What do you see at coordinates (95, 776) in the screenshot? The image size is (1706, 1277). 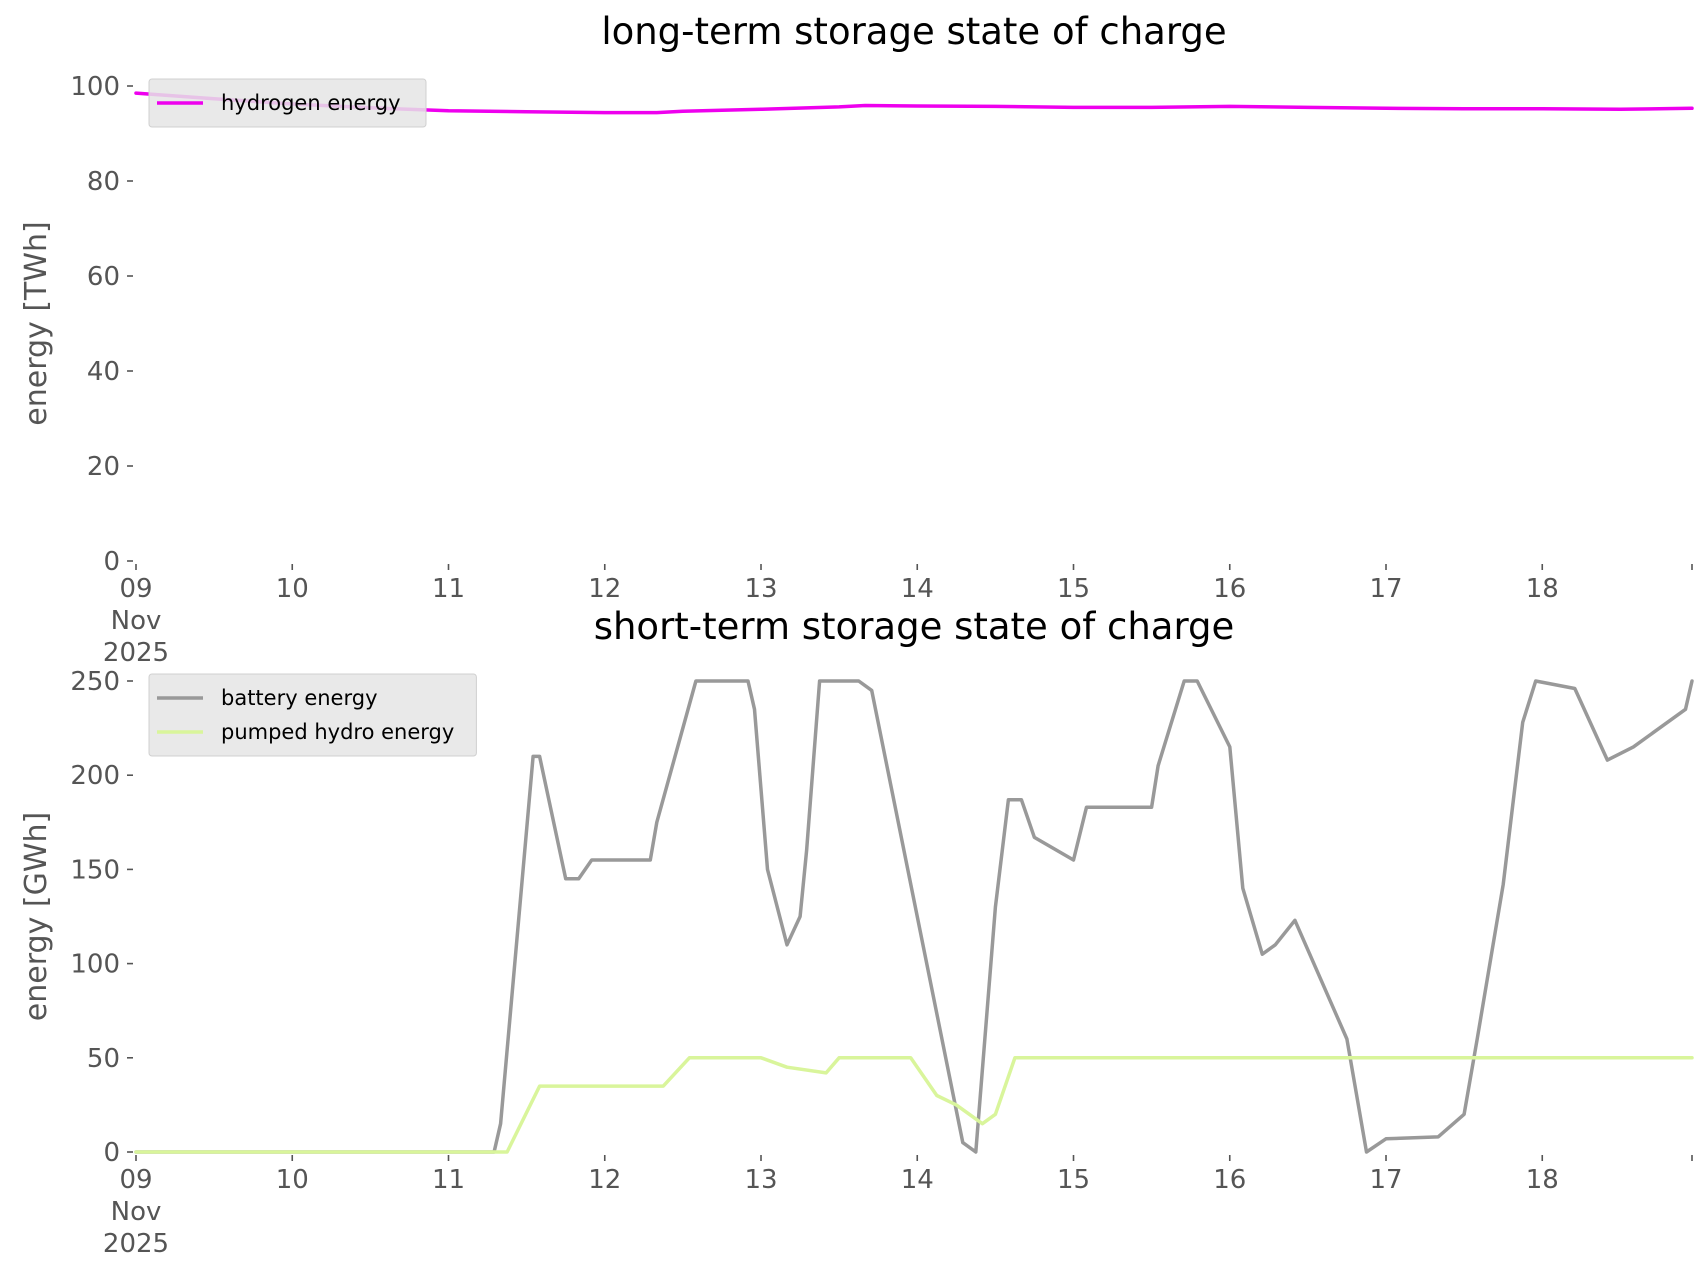 I see `chart-1-ytick-label: 200` at bounding box center [95, 776].